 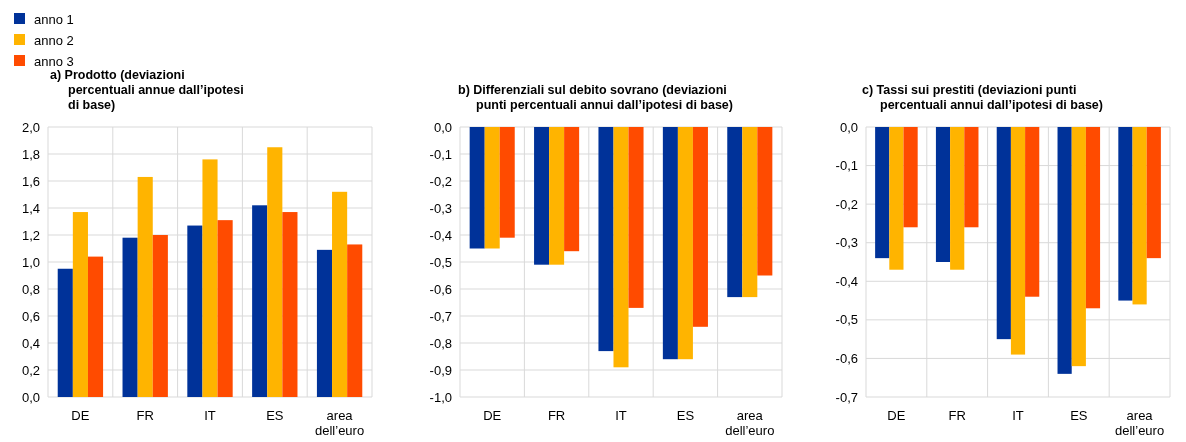 What do you see at coordinates (30, 235) in the screenshot?
I see `y-tick-label: 1,2` at bounding box center [30, 235].